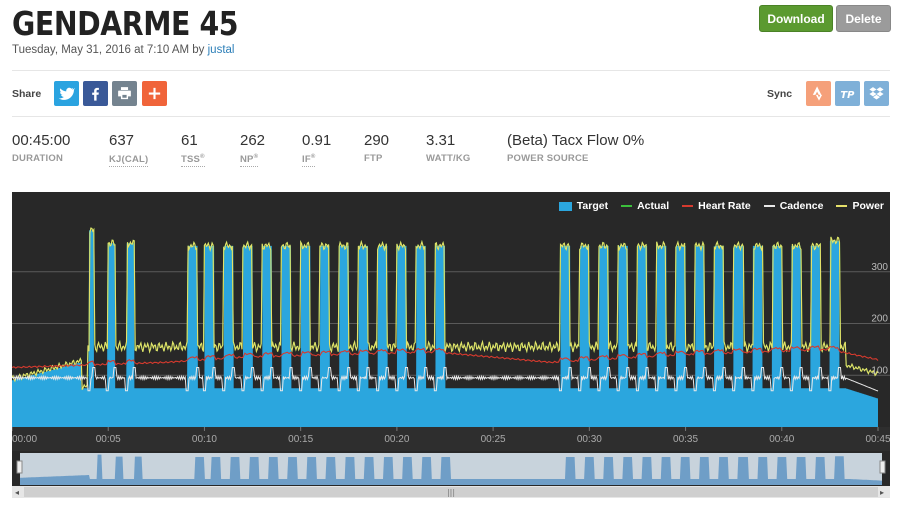 This screenshot has height=523, width=900. Describe the element at coordinates (24, 439) in the screenshot. I see `x-tick-label: 00:00` at that location.